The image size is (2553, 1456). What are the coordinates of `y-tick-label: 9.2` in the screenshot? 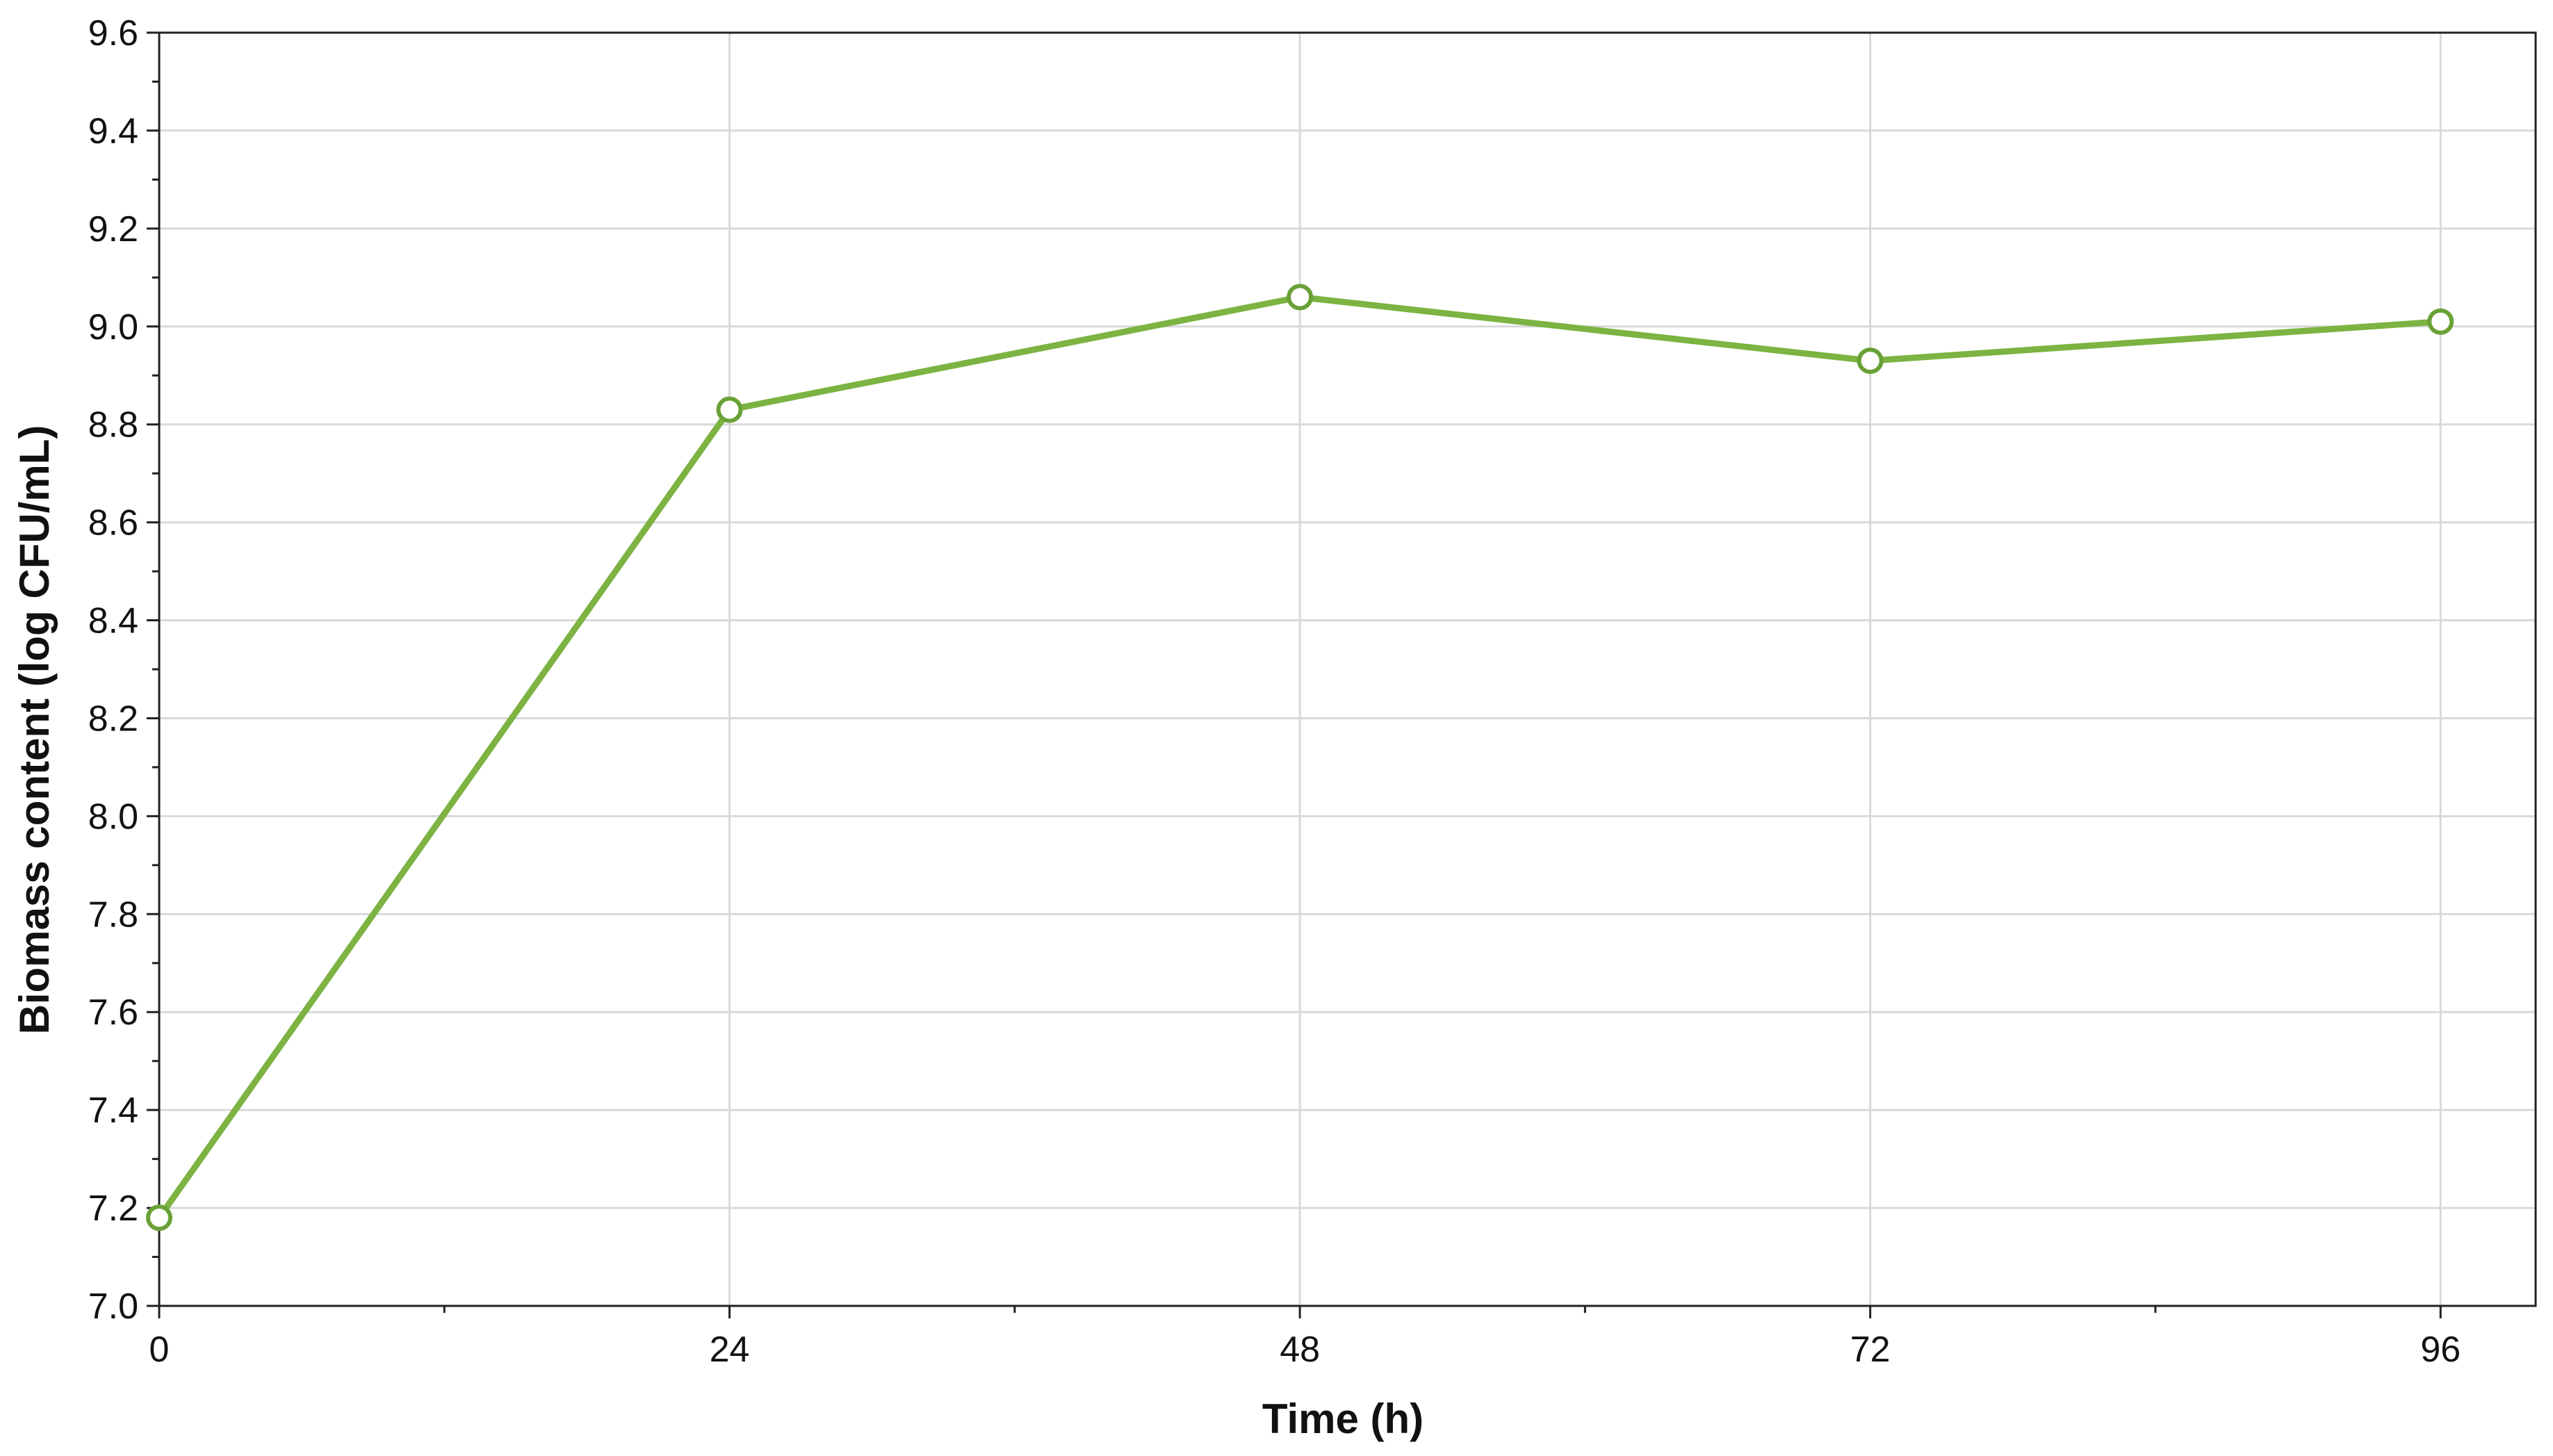 It's located at (113, 229).